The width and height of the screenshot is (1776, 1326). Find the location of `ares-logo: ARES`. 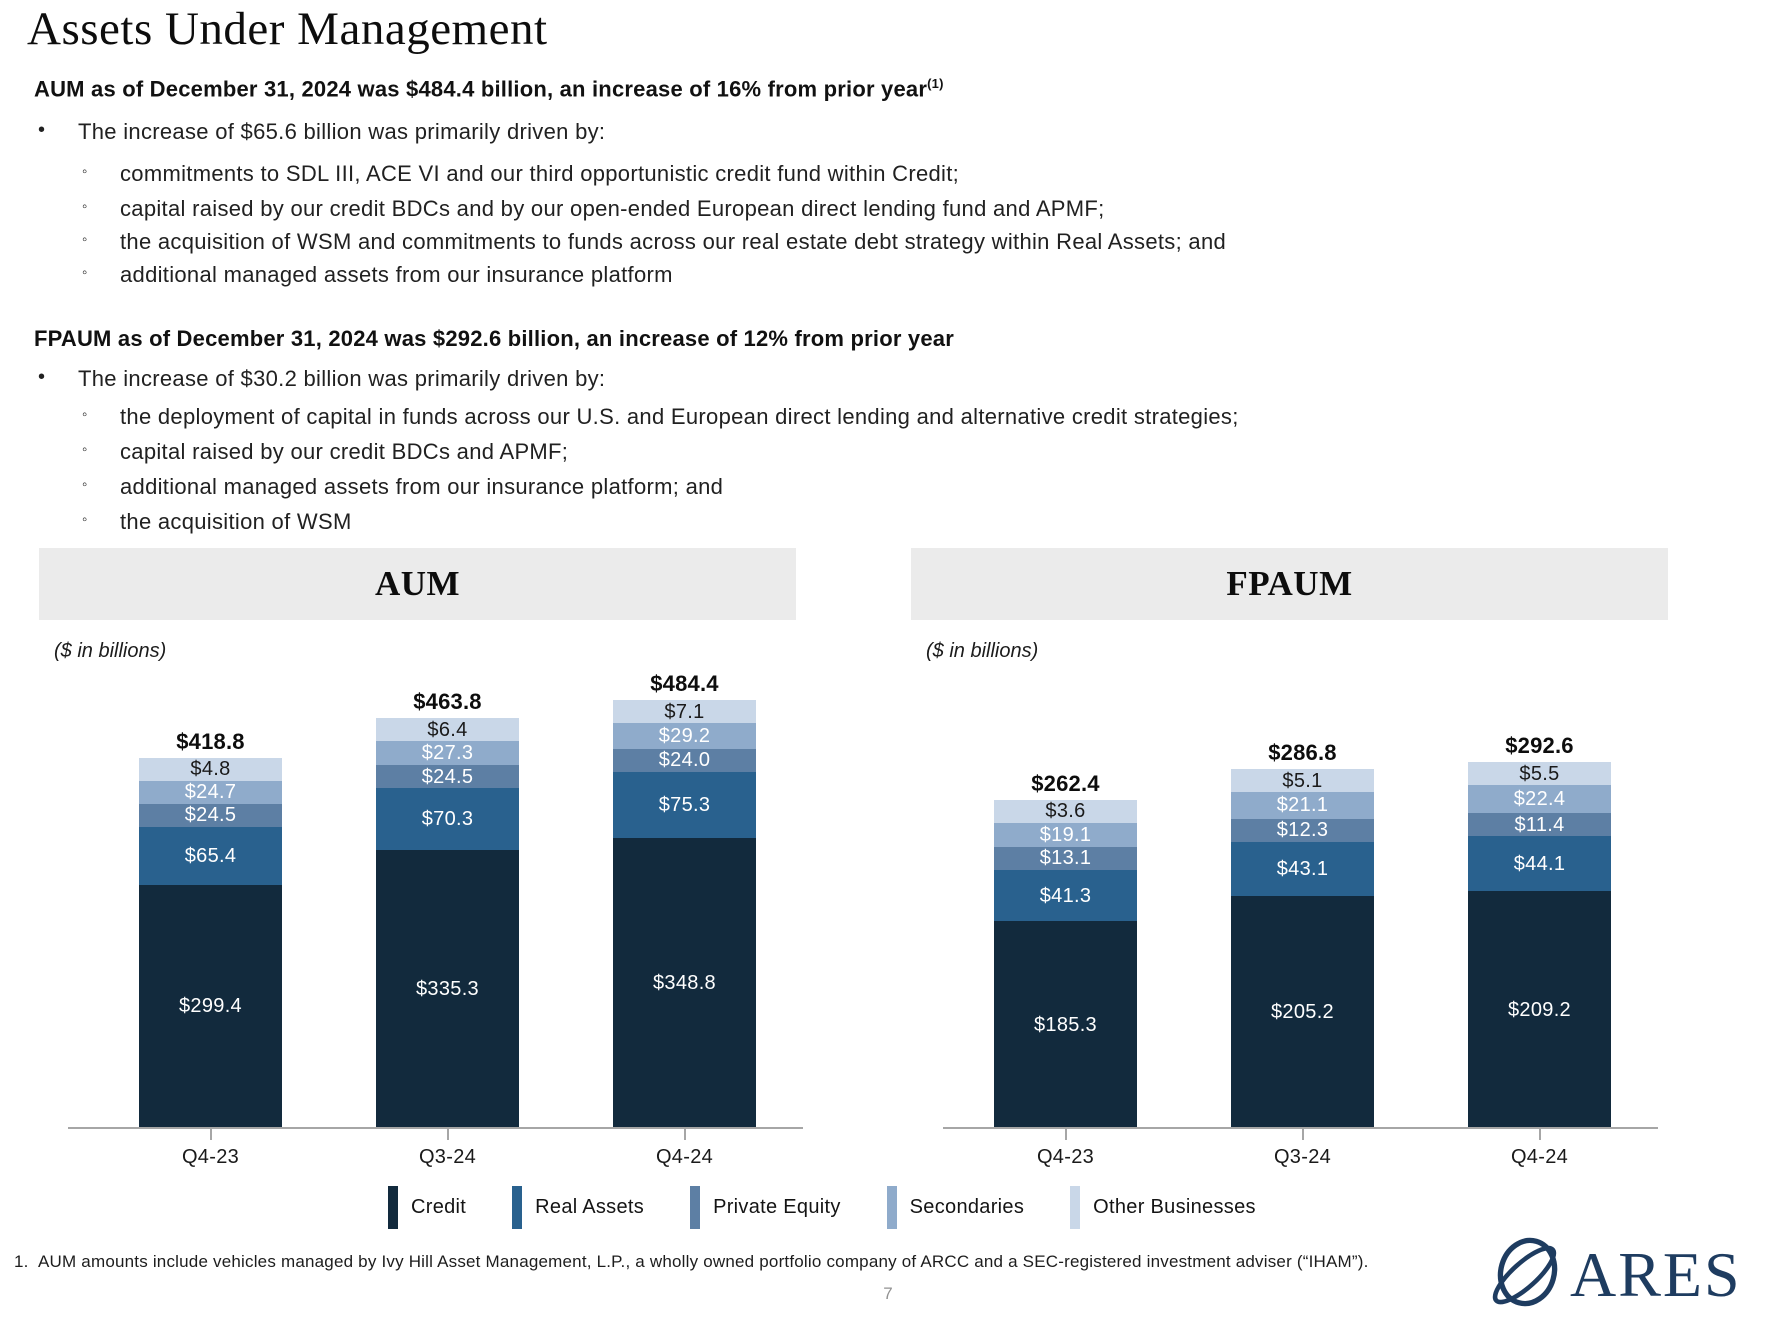

ares-logo: ARES is located at coordinates (1615, 1274).